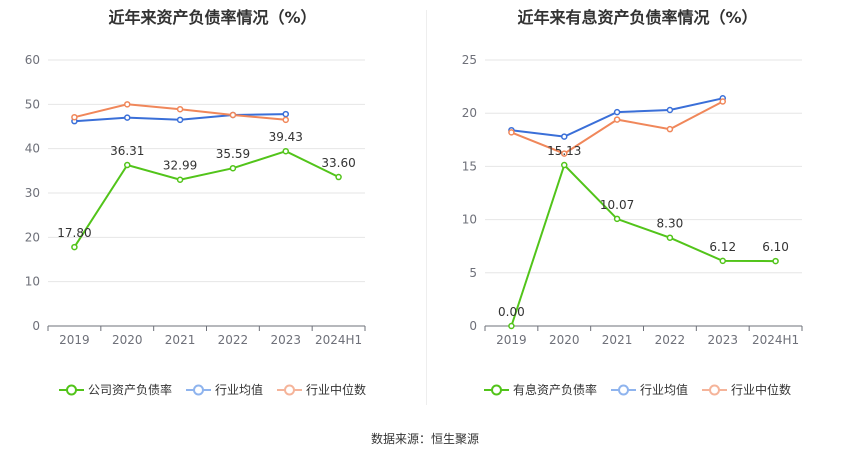 The image size is (850, 459). Describe the element at coordinates (32, 60) in the screenshot. I see `y-tick-label: 60` at that location.